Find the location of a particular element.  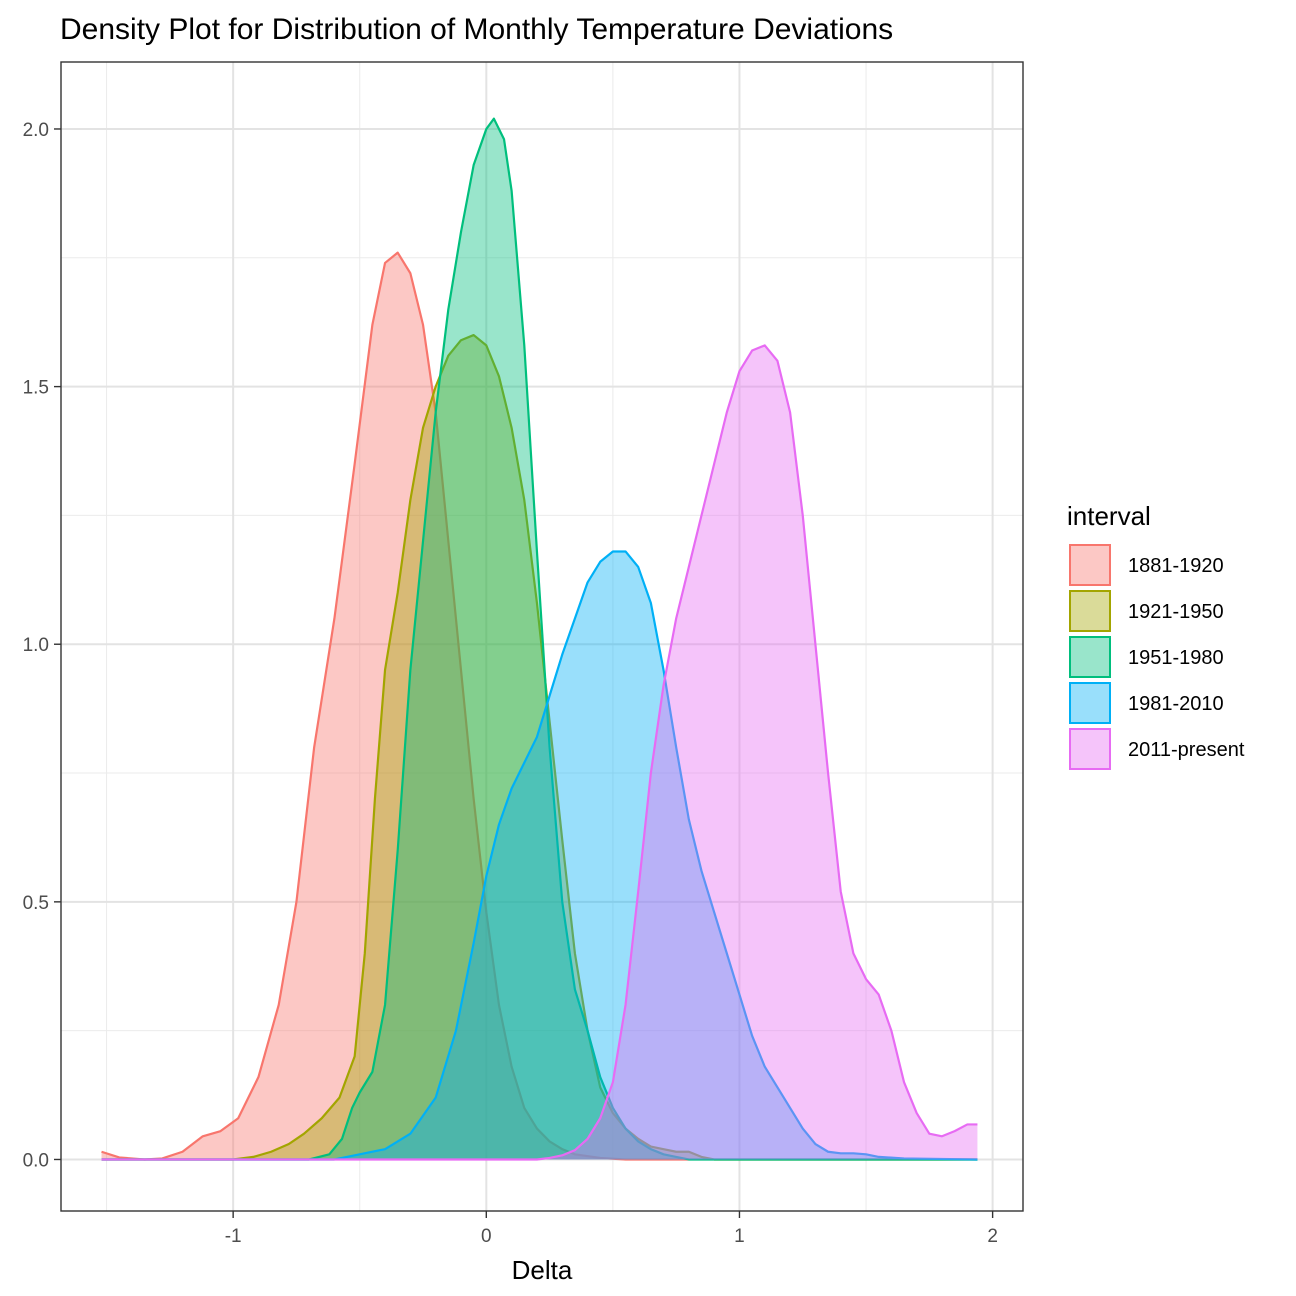

y-tick-label: 1.5 is located at coordinates (36, 388).